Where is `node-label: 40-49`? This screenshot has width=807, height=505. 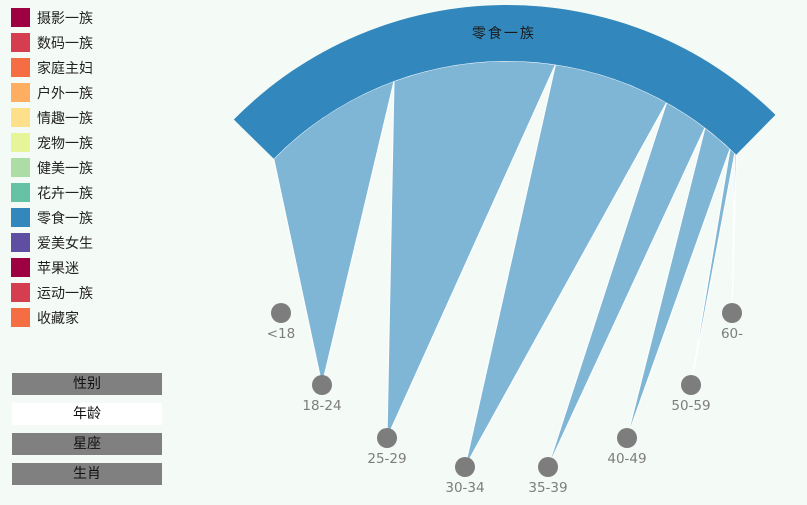
node-label: 40-49 is located at coordinates (626, 459).